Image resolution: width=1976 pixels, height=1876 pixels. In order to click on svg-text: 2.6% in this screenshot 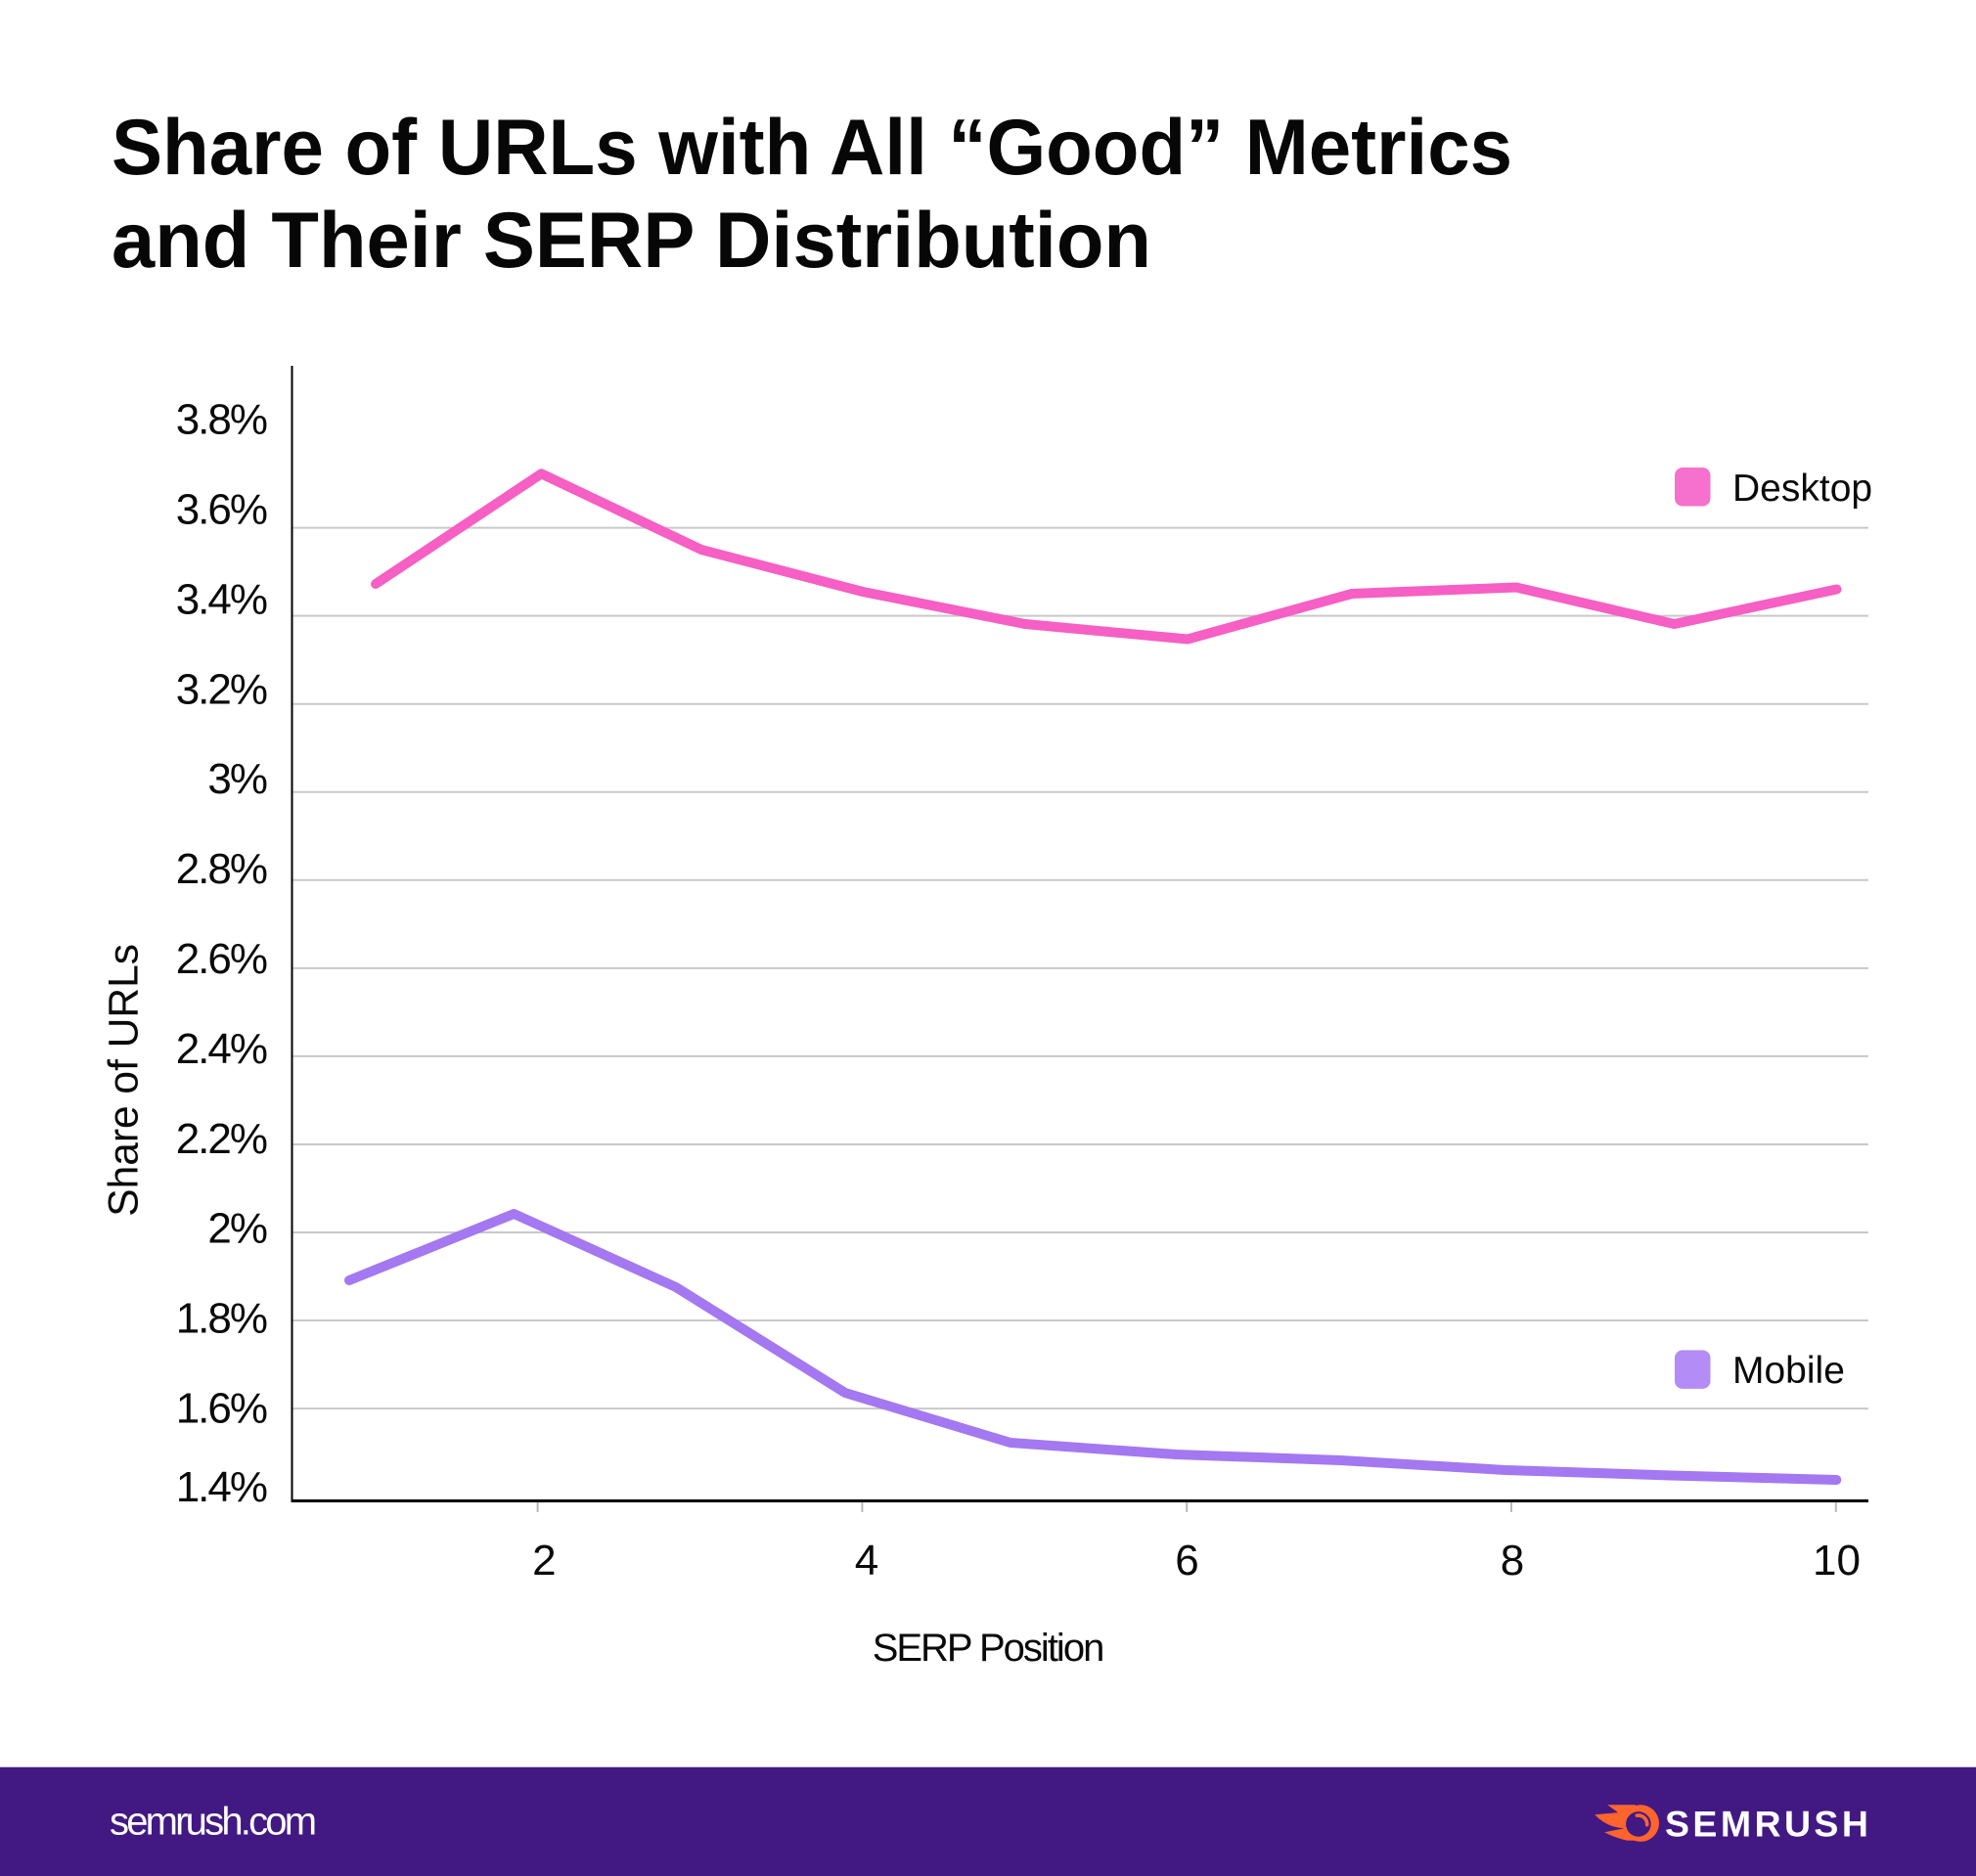, I will do `click(221, 959)`.